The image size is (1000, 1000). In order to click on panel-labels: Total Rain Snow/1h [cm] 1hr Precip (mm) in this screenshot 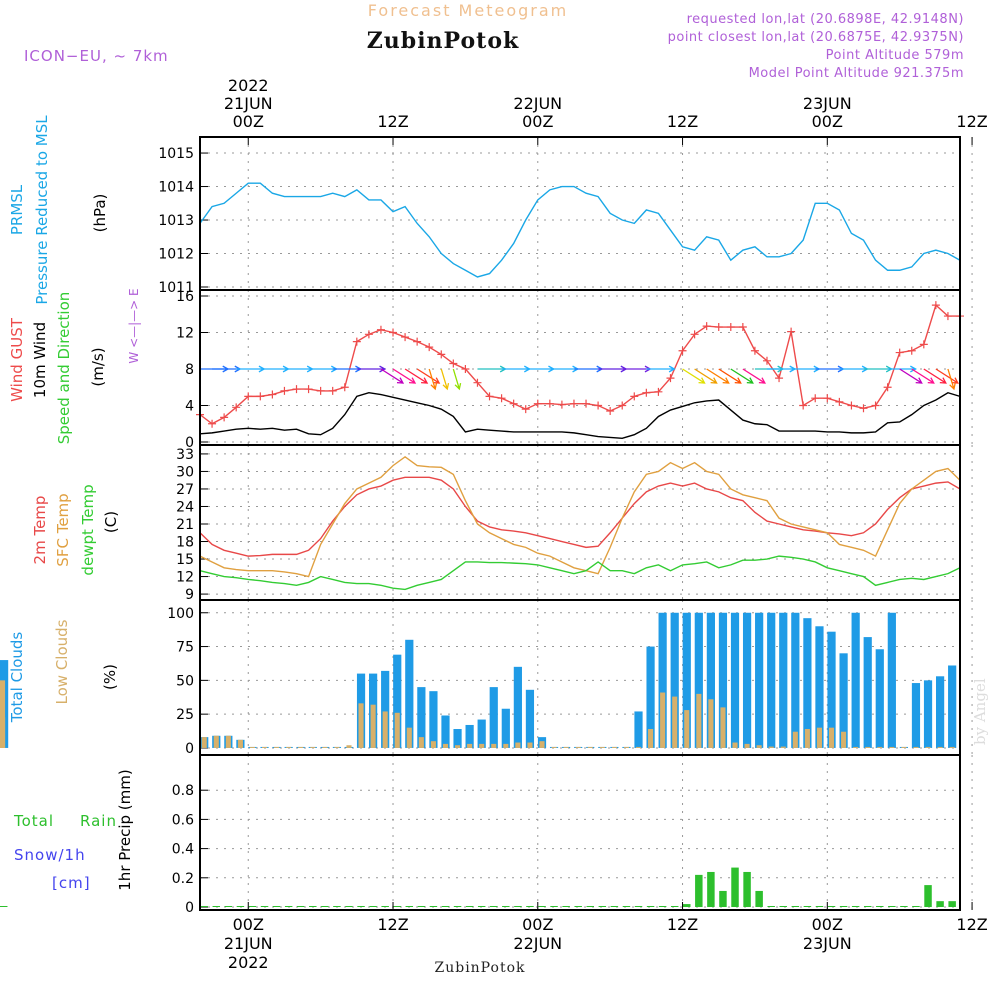, I will do `click(73, 830)`.